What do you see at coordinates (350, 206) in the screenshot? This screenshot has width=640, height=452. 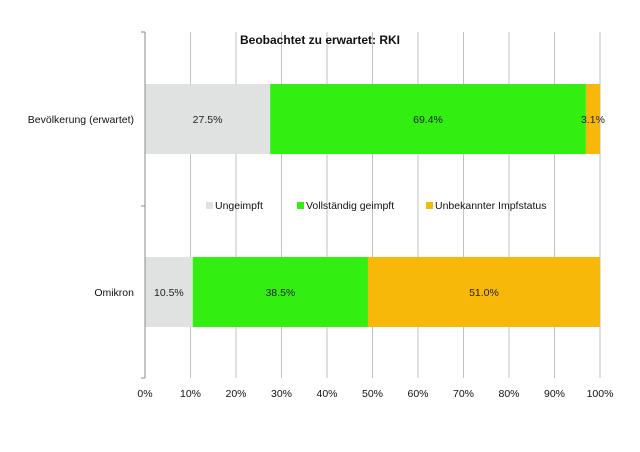 I see `legend-label: Vollständig geimpft` at bounding box center [350, 206].